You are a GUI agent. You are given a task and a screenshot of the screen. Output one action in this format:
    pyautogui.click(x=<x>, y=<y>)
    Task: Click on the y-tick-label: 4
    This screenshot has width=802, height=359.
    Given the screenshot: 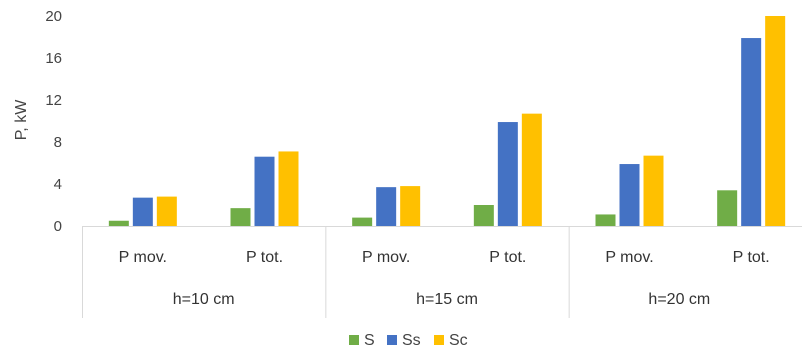 What is the action you would take?
    pyautogui.click(x=58, y=184)
    